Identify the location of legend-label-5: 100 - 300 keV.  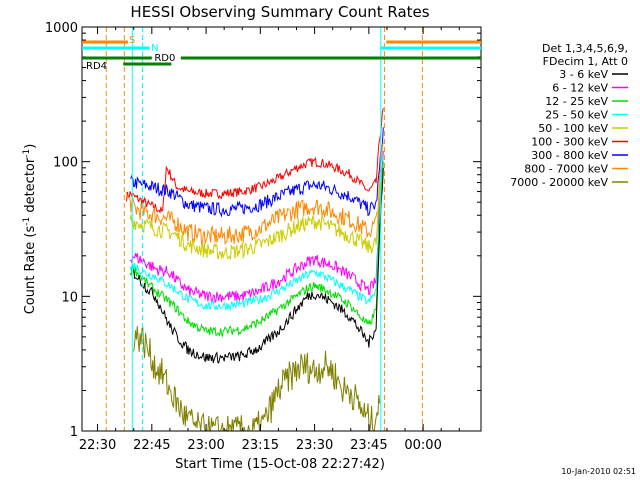
(569, 142).